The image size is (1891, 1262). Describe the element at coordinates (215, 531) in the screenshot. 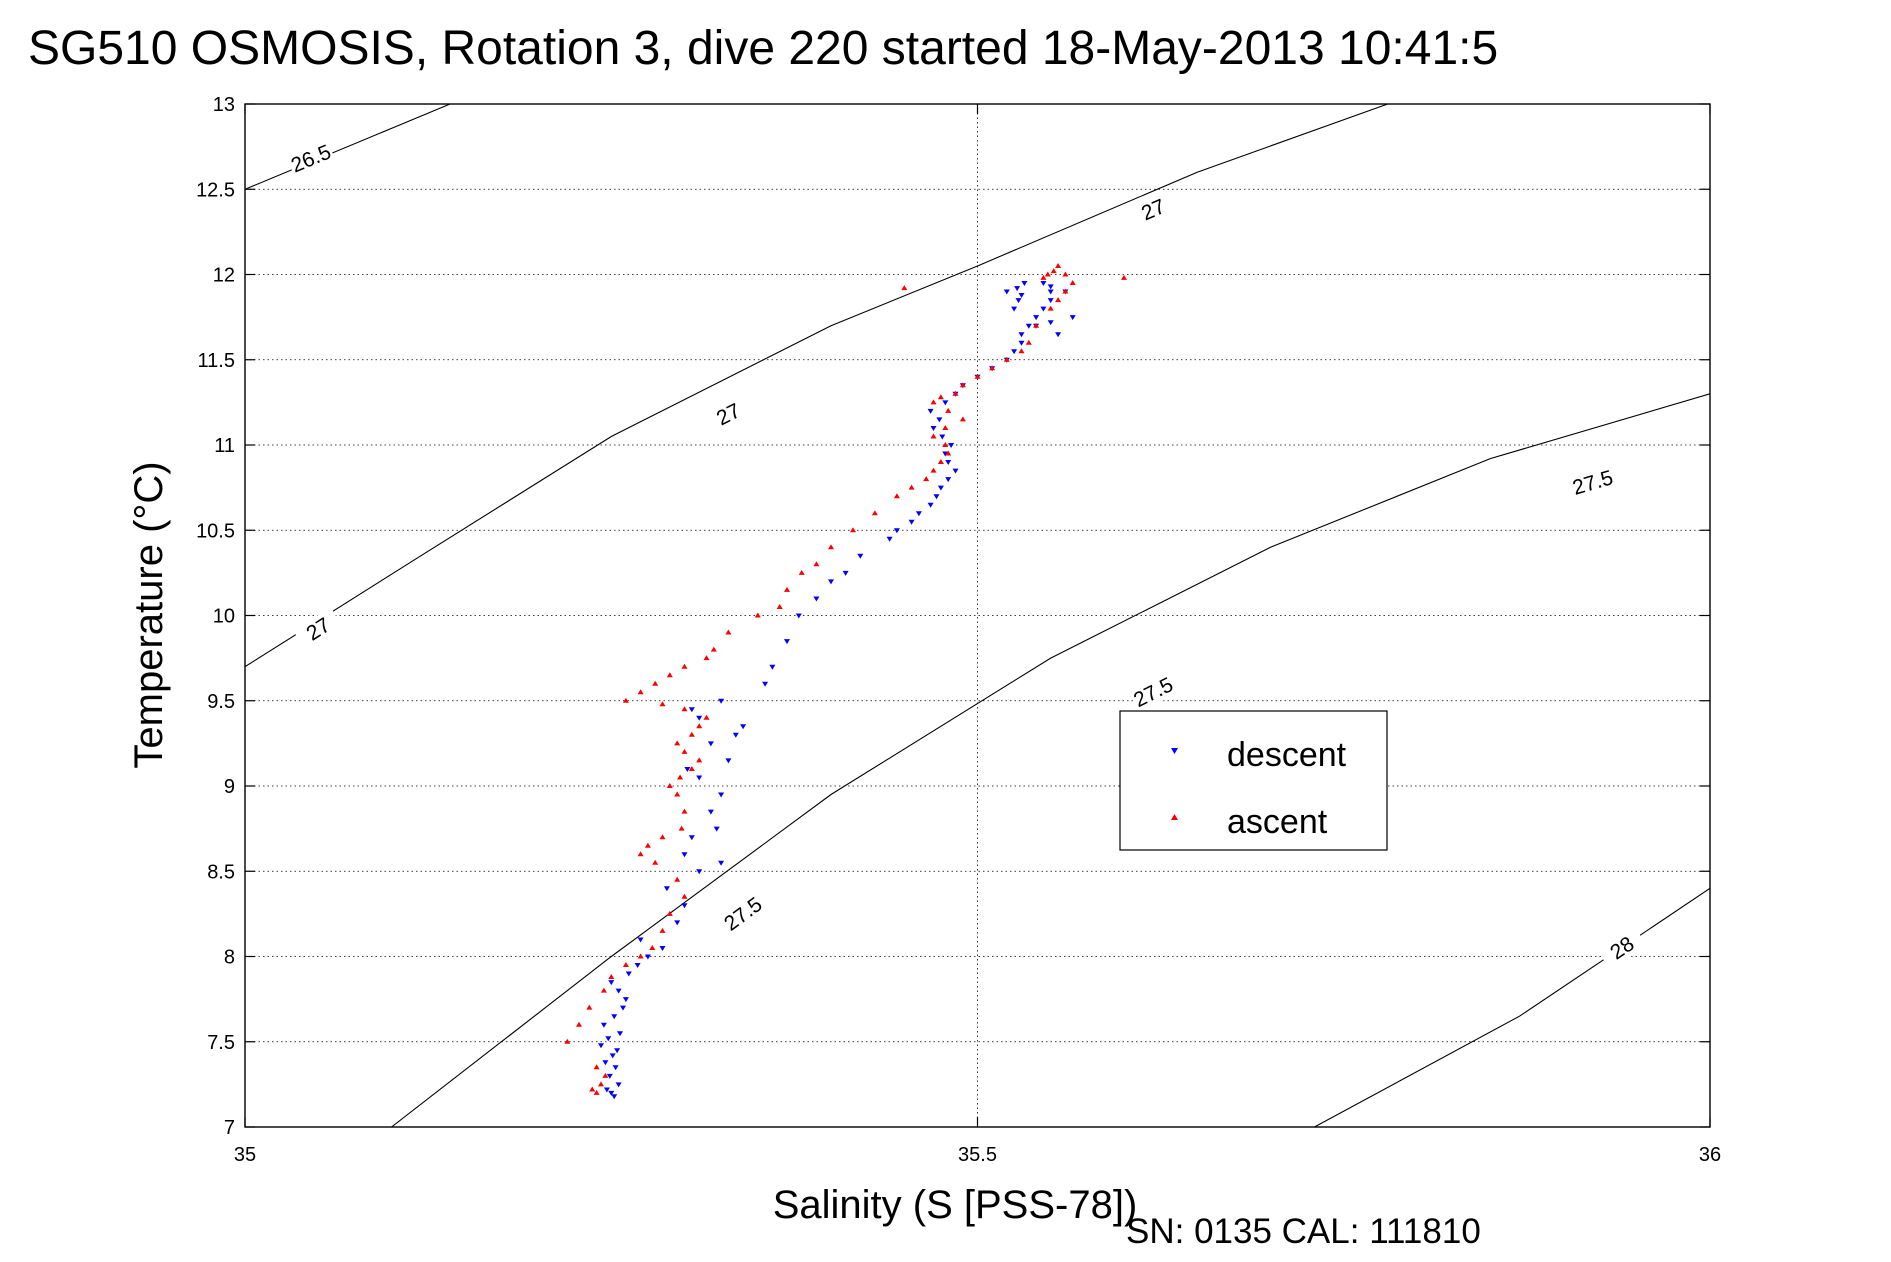

I see `y-tick-label: 10.5` at that location.